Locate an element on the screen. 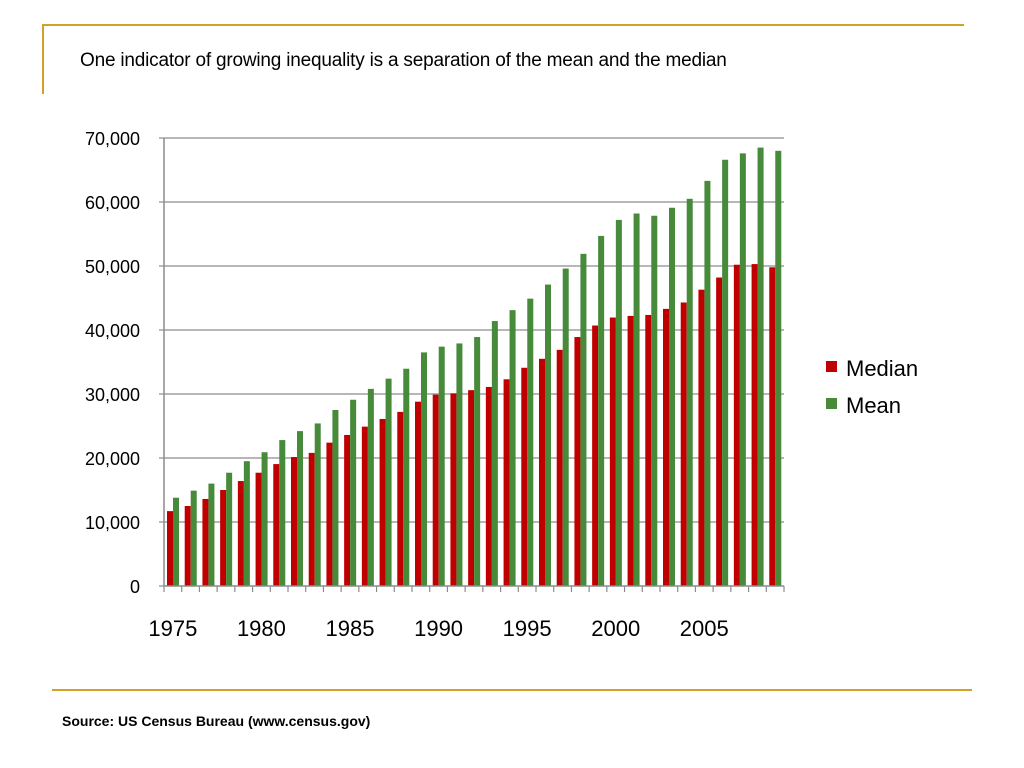 This screenshot has width=1024, height=768. bar-median-1988 is located at coordinates (400, 498).